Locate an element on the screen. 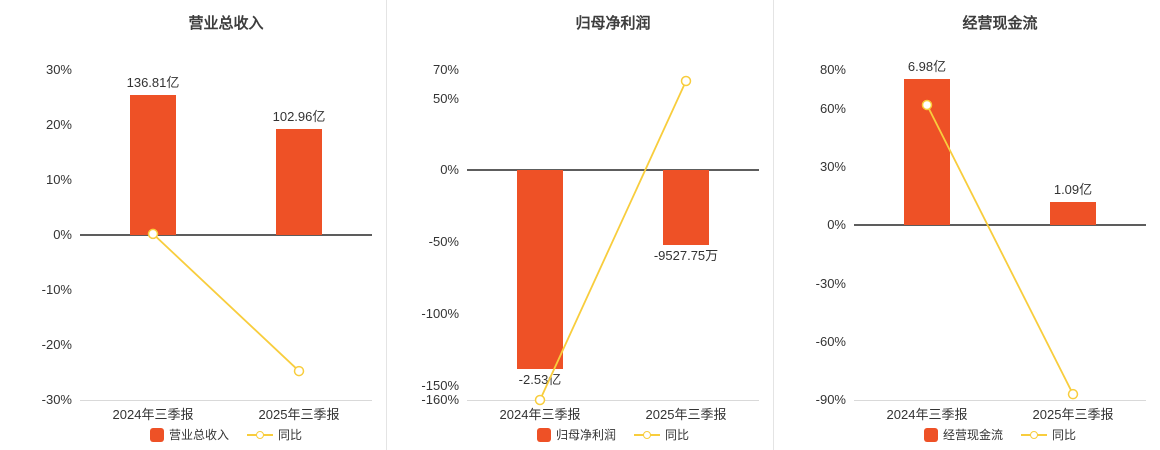 The image size is (1160, 450). y-axis-tick-label: -90% is located at coordinates (830, 399).